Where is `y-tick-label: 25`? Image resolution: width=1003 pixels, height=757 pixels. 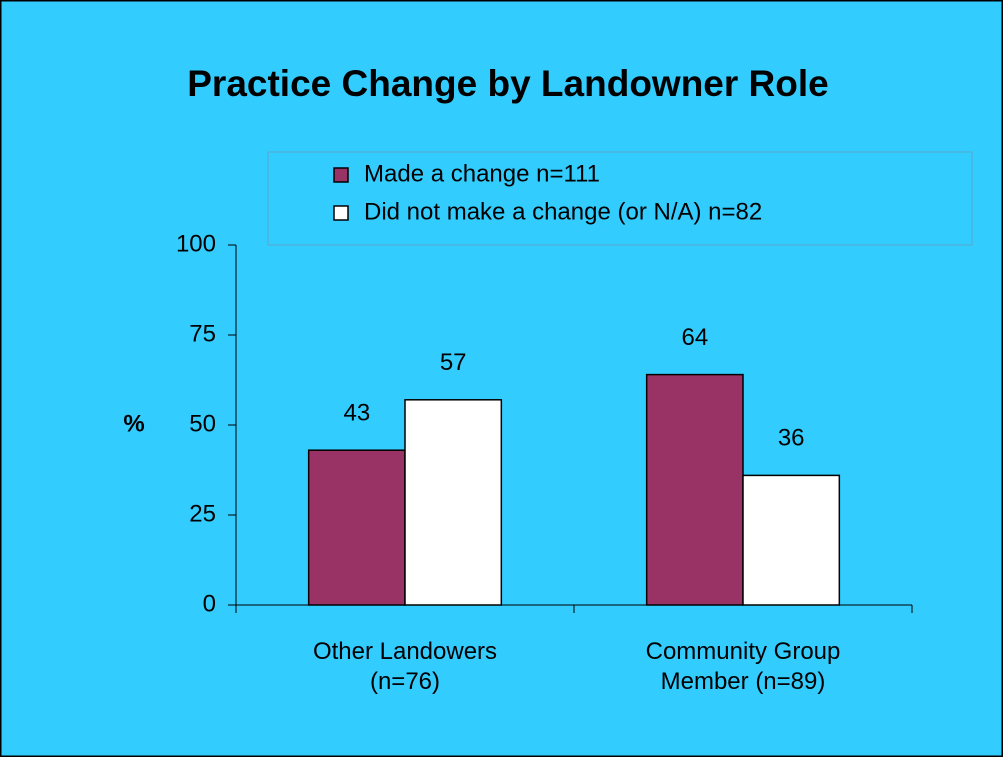
y-tick-label: 25 is located at coordinates (202, 513).